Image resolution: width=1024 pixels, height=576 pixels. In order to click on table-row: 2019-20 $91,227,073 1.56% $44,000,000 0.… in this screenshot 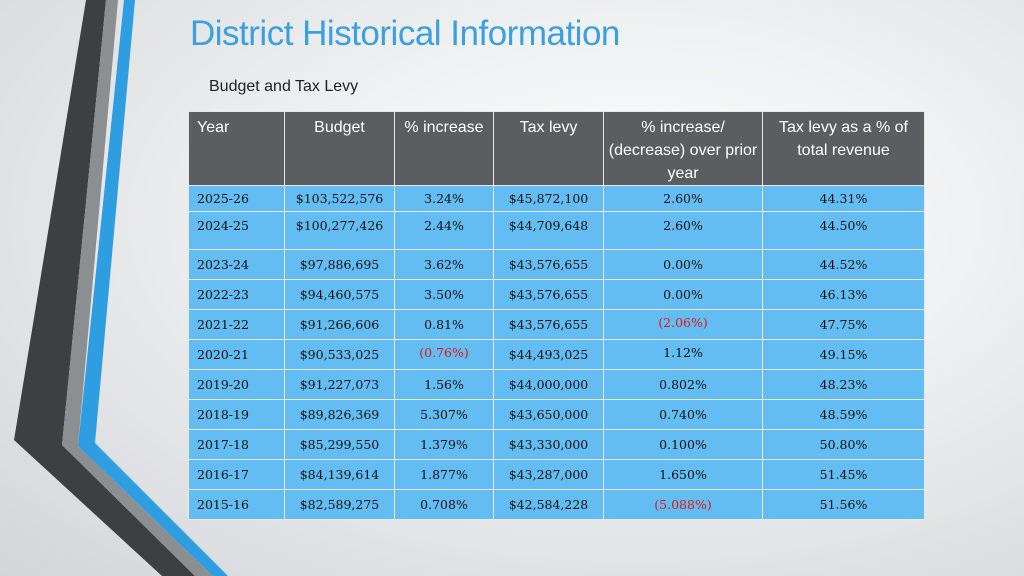, I will do `click(556, 384)`.